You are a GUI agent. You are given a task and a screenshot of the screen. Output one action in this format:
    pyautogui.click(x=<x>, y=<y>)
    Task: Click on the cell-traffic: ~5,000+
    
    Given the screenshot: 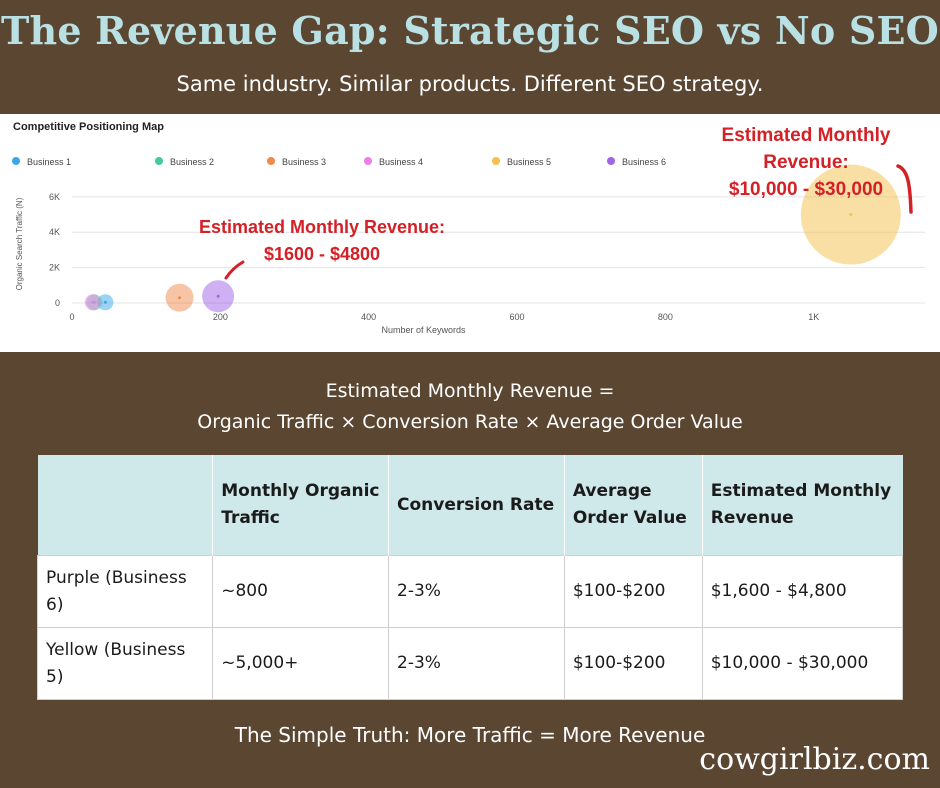 What is the action you would take?
    pyautogui.click(x=300, y=663)
    